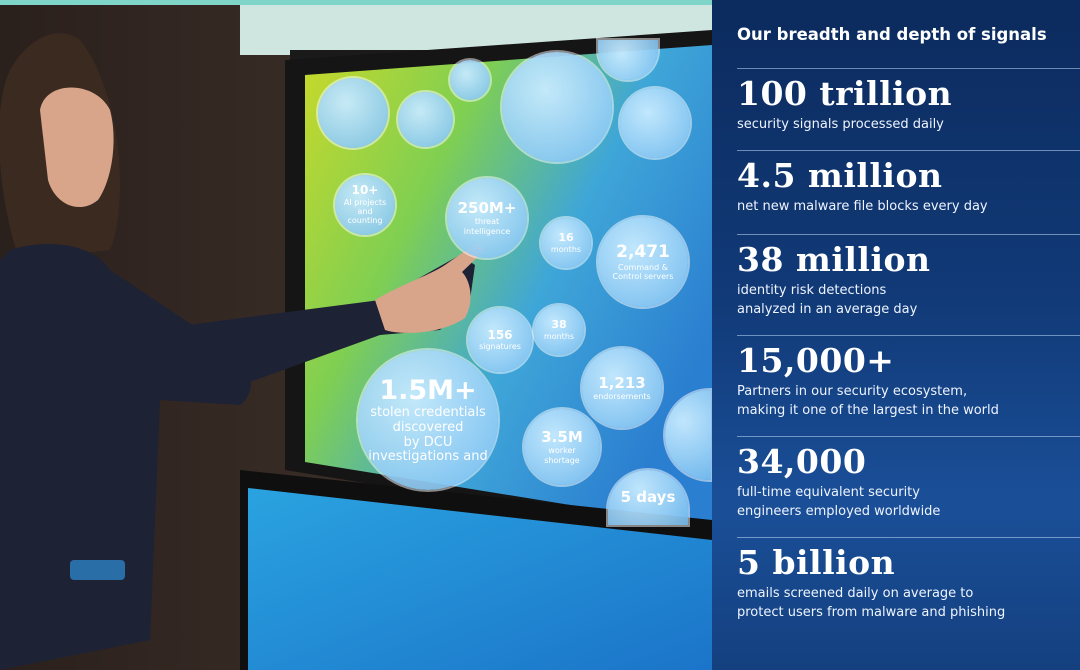 This screenshot has width=1080, height=670. Describe the element at coordinates (828, 492) in the screenshot. I see `stat-description: full-time equivalent security` at that location.